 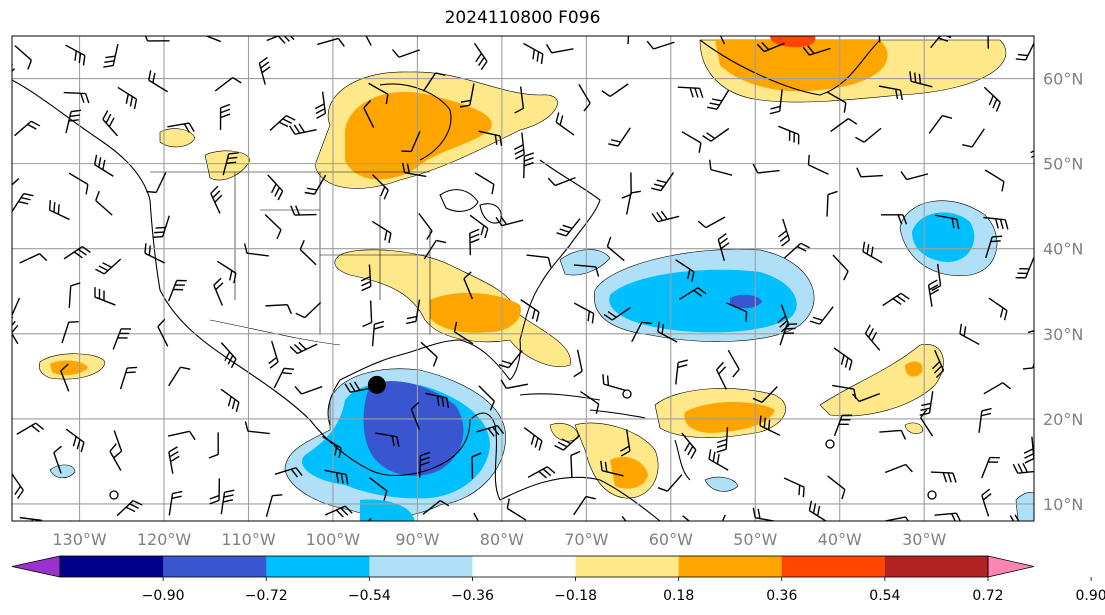 What do you see at coordinates (524, 566) in the screenshot?
I see `colorbar-frame` at bounding box center [524, 566].